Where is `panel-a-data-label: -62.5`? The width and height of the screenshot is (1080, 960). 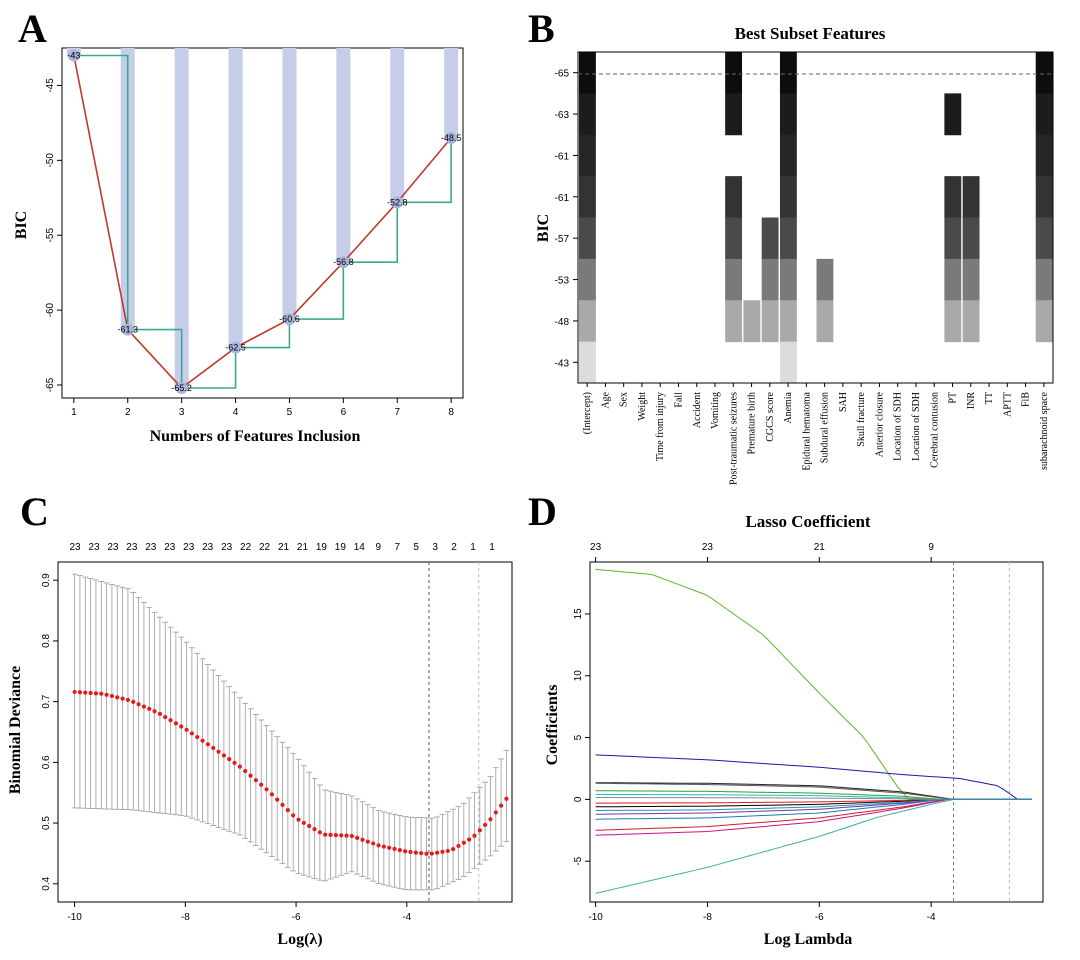
panel-a-data-label: -62.5 is located at coordinates (235, 348).